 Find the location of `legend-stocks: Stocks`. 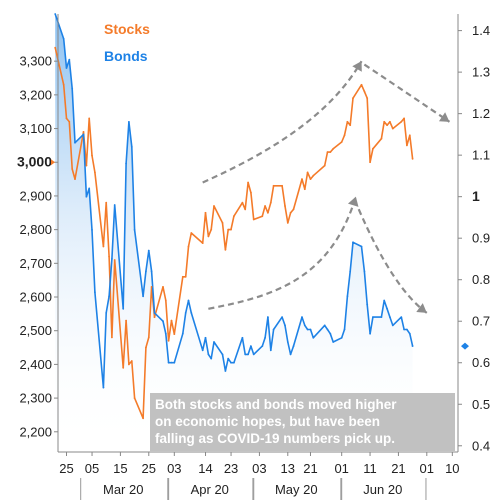

legend-stocks: Stocks is located at coordinates (127, 29).